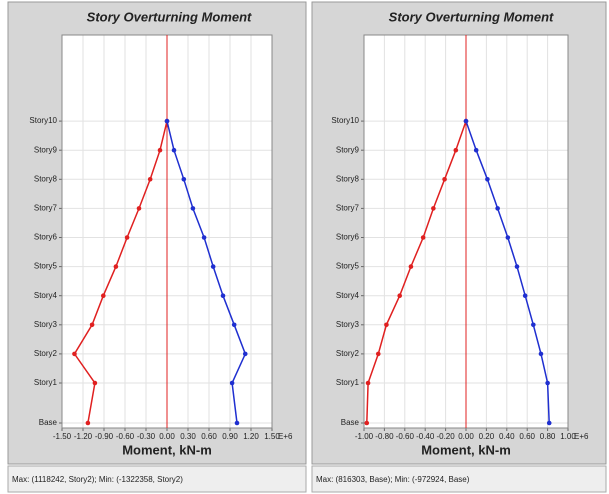 The width and height of the screenshot is (609, 494). I want to click on x-tick-label: -0.80, so click(384, 436).